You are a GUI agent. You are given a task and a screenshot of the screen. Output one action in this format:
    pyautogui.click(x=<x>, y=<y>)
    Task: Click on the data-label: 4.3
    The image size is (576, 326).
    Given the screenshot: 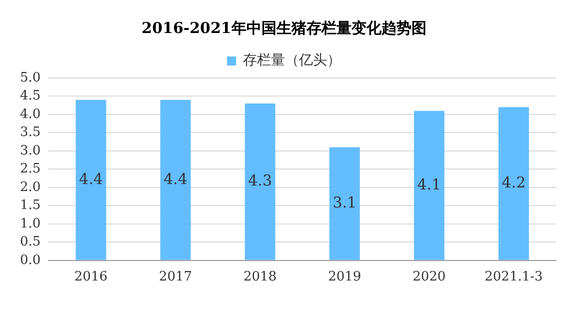 What is the action you would take?
    pyautogui.click(x=260, y=181)
    